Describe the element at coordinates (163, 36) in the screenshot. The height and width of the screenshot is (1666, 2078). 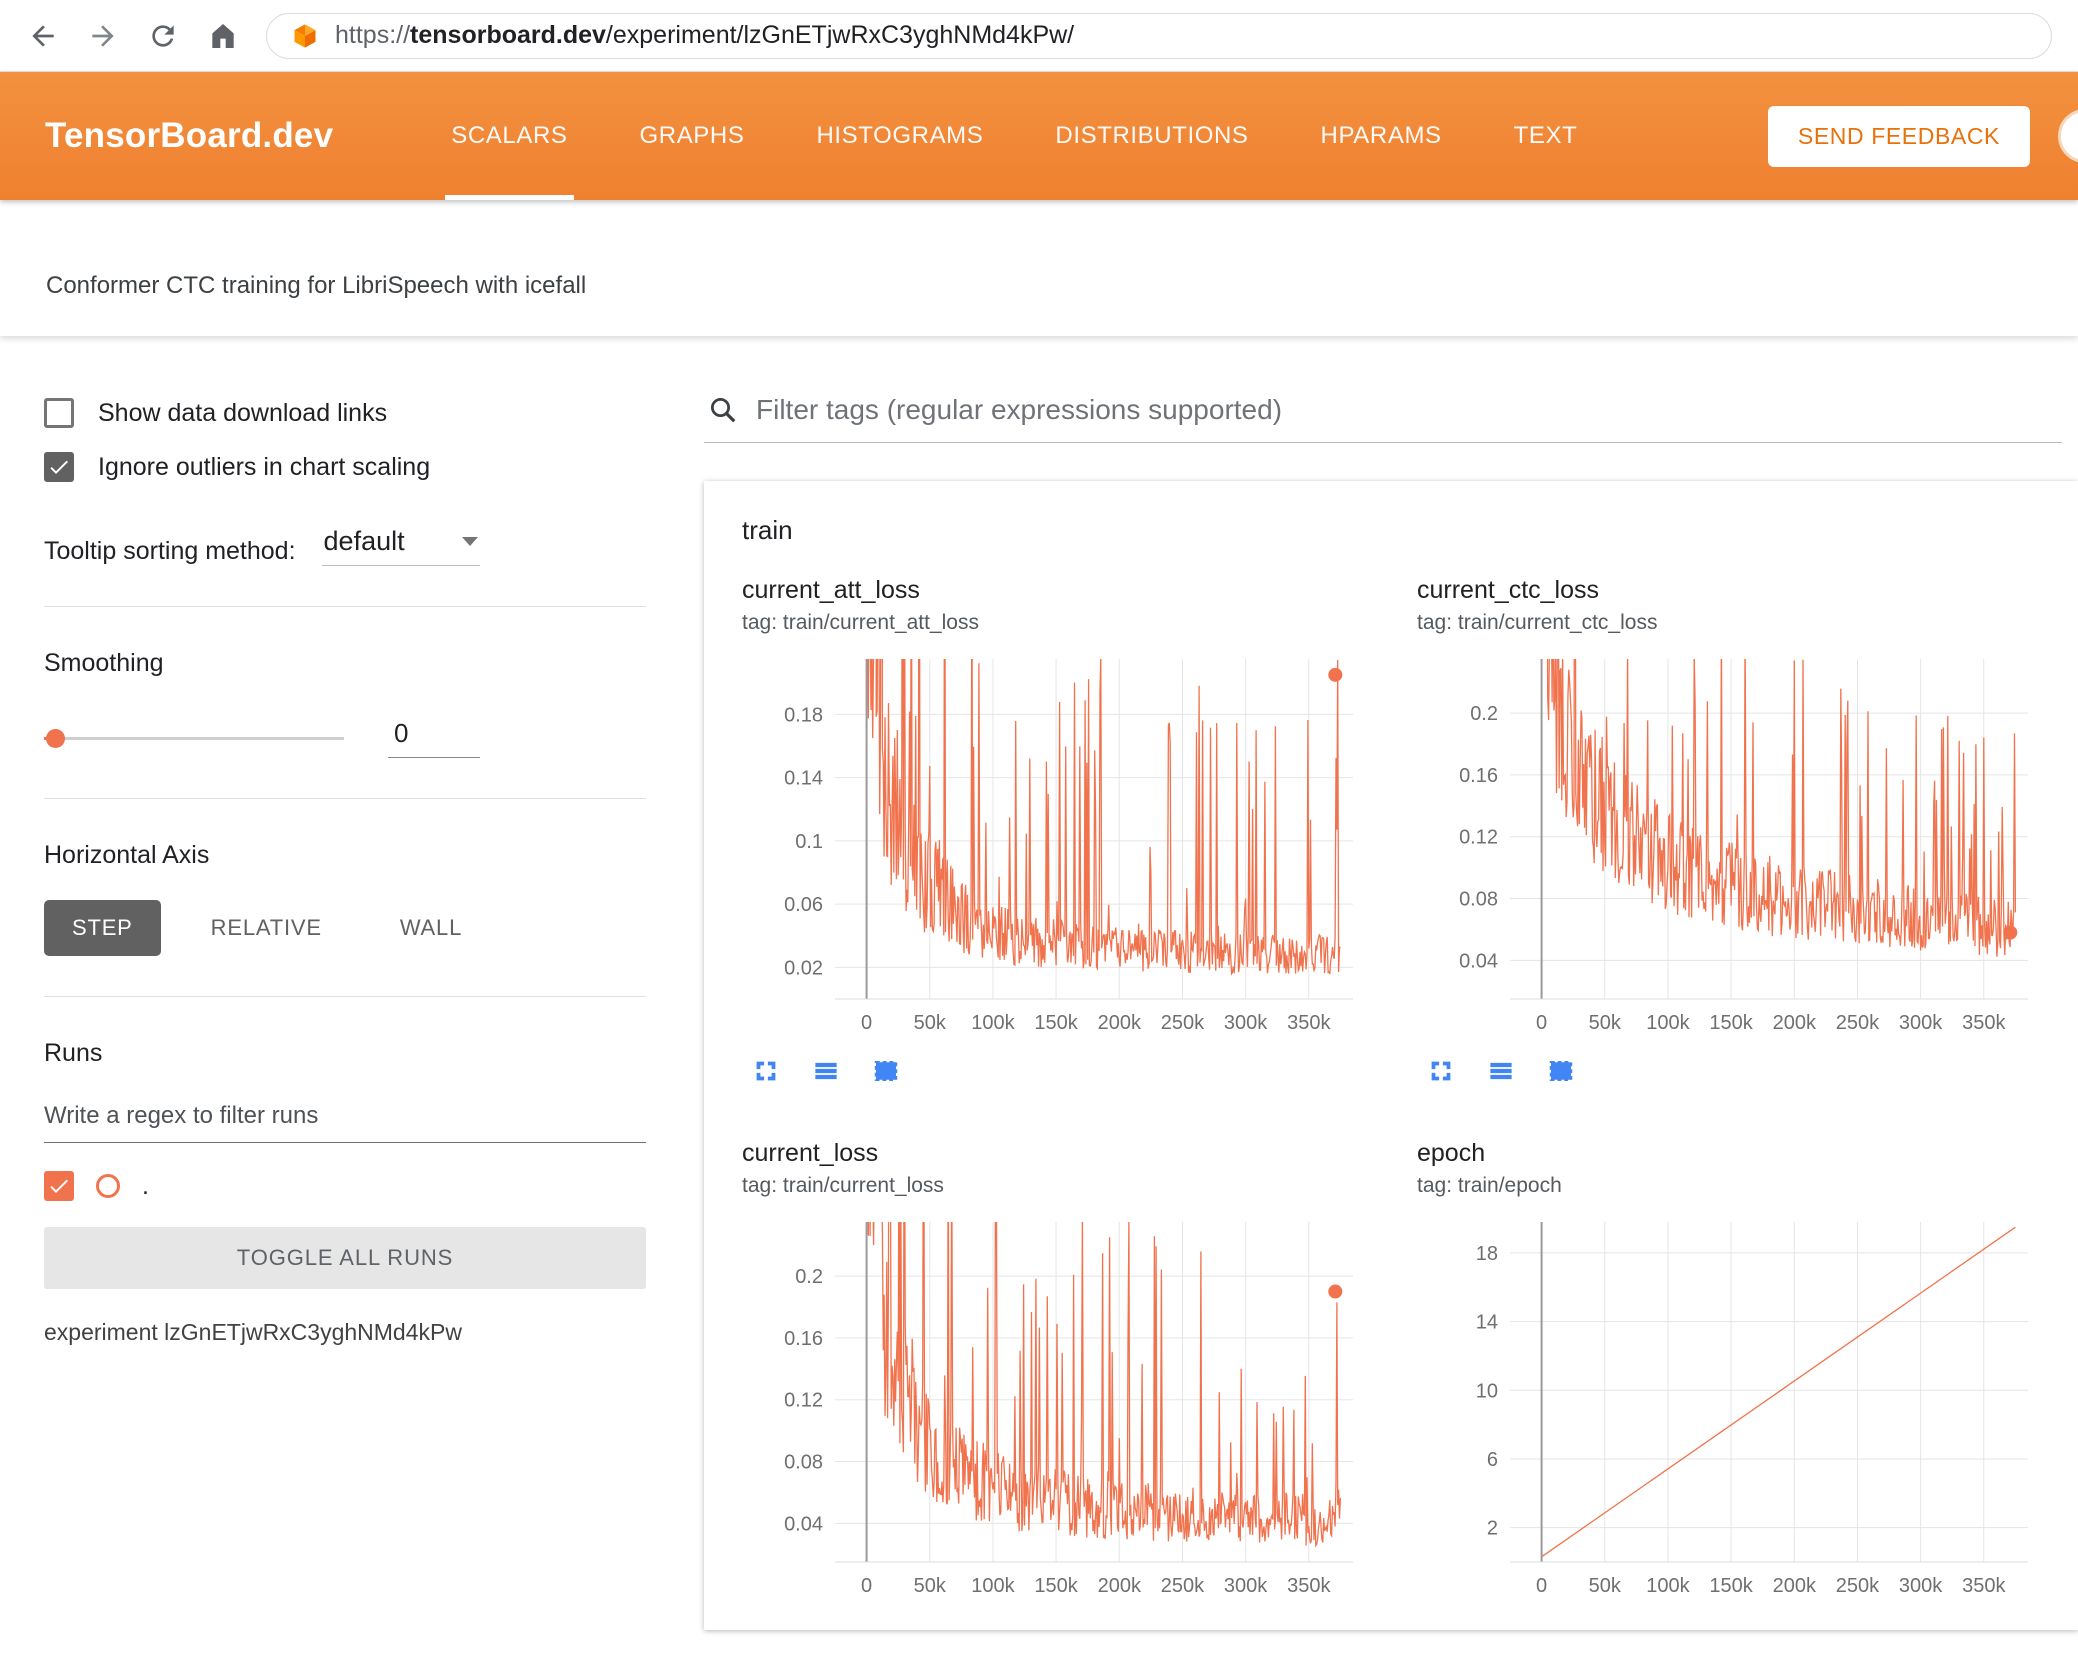
I see `reload-icon` at that location.